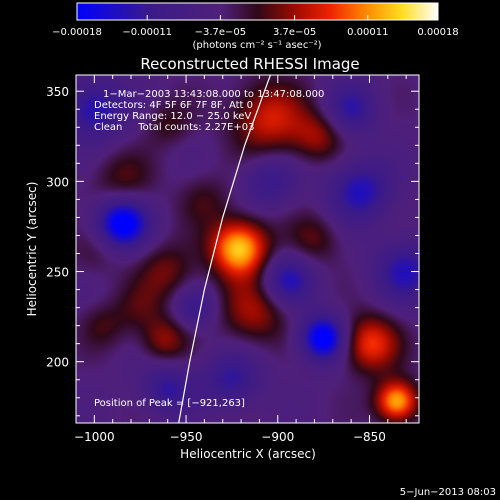 Image resolution: width=500 pixels, height=500 pixels. Describe the element at coordinates (256, 45) in the screenshot. I see `colorbar-units: (photons cm⁻² s⁻¹ asec⁻²)` at that location.